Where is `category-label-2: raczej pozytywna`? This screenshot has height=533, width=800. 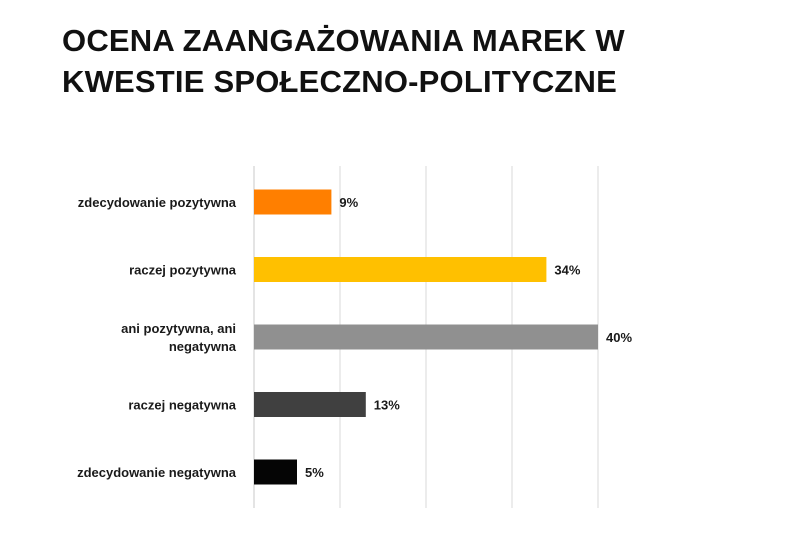
category-label-2: raczej pozytywna is located at coordinates (183, 270).